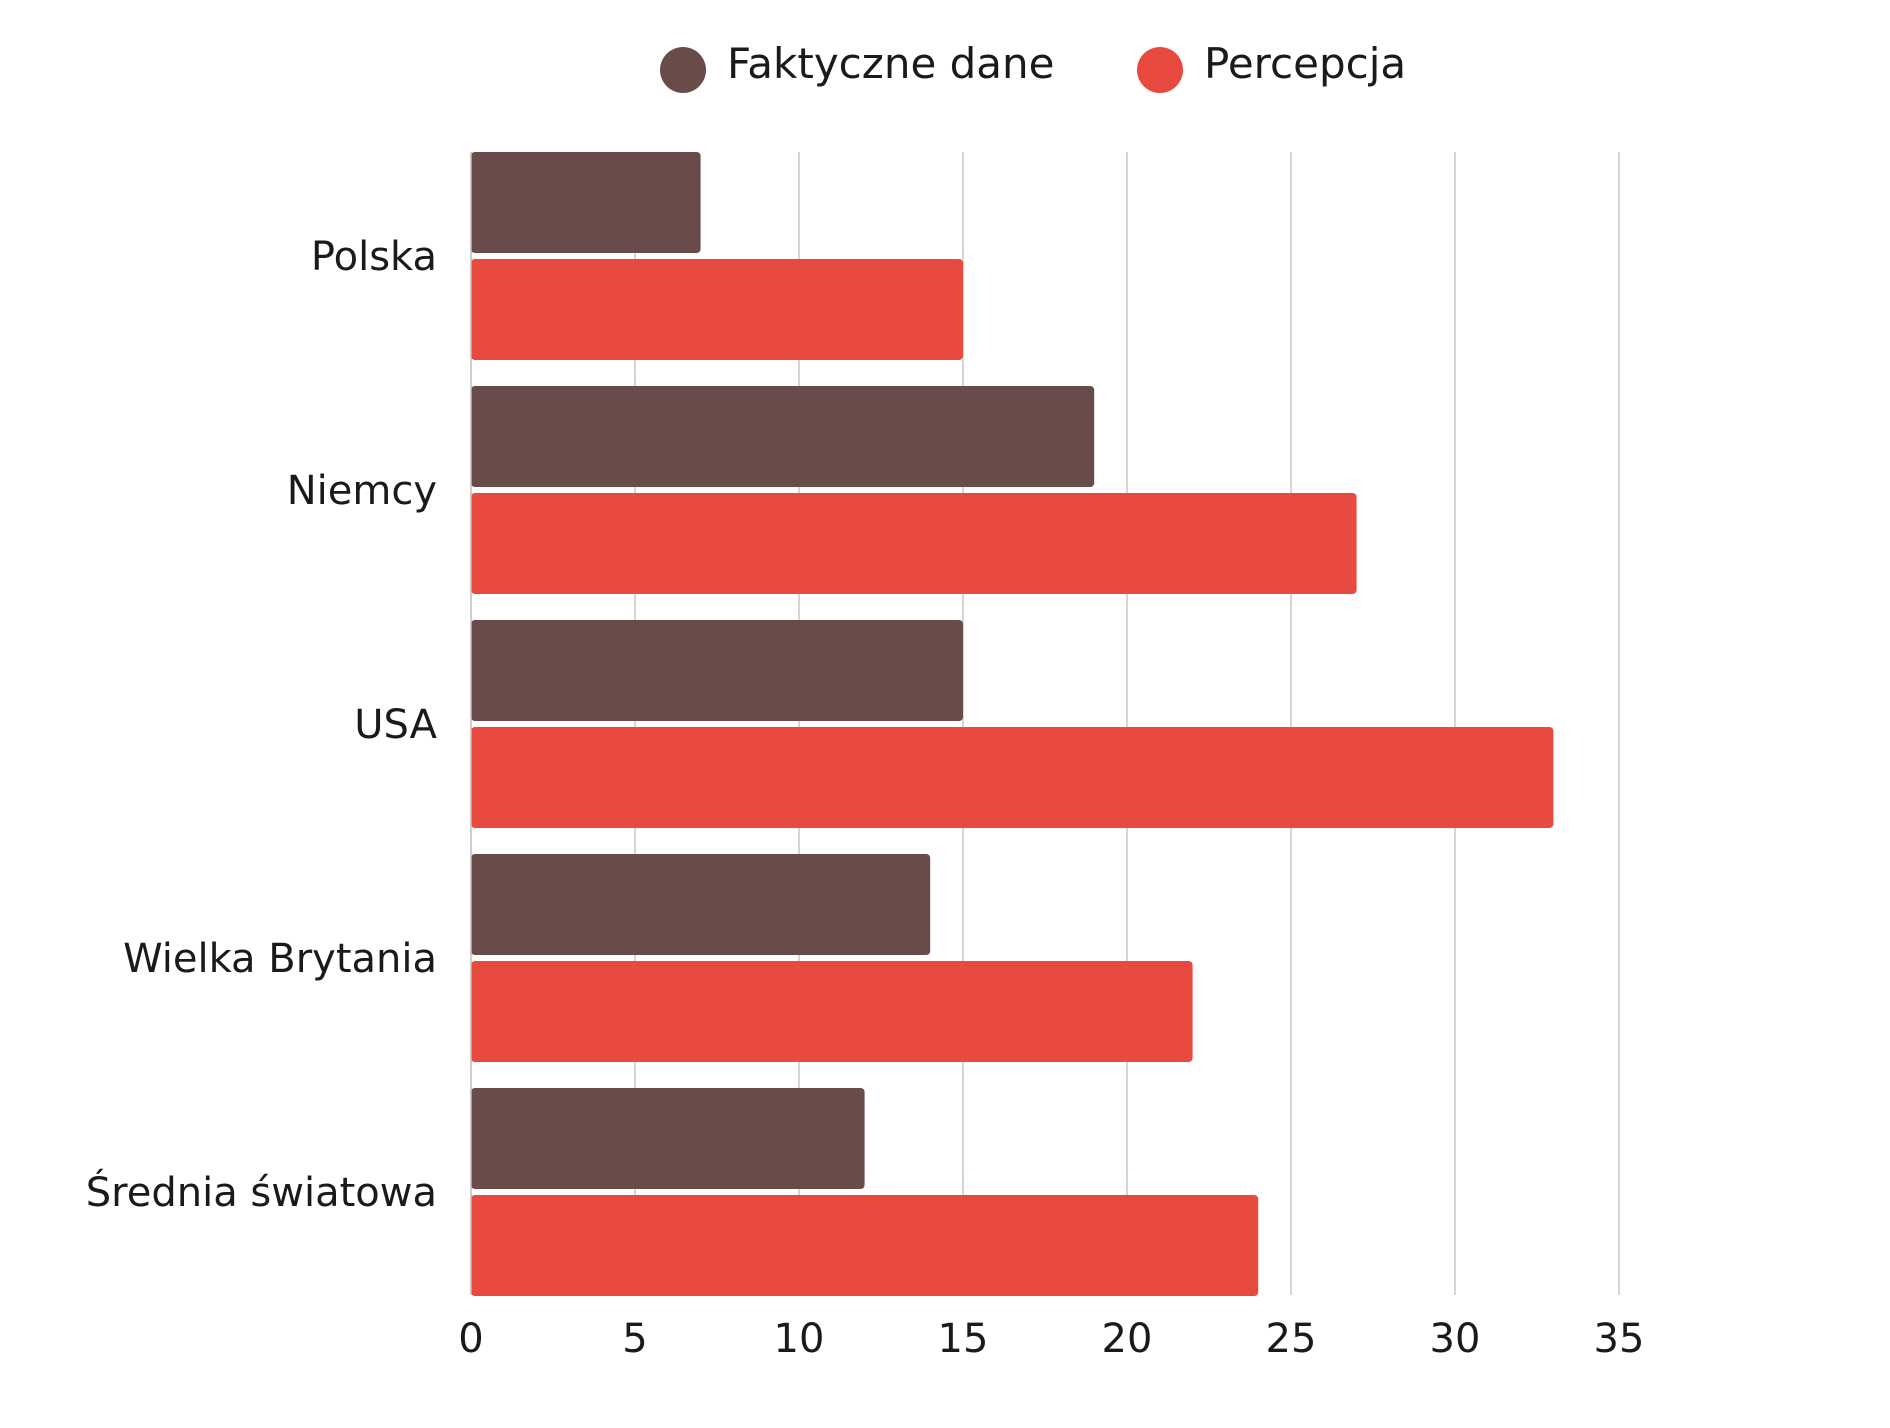  What do you see at coordinates (280, 959) in the screenshot?
I see `category-label: Wielka Brytania` at bounding box center [280, 959].